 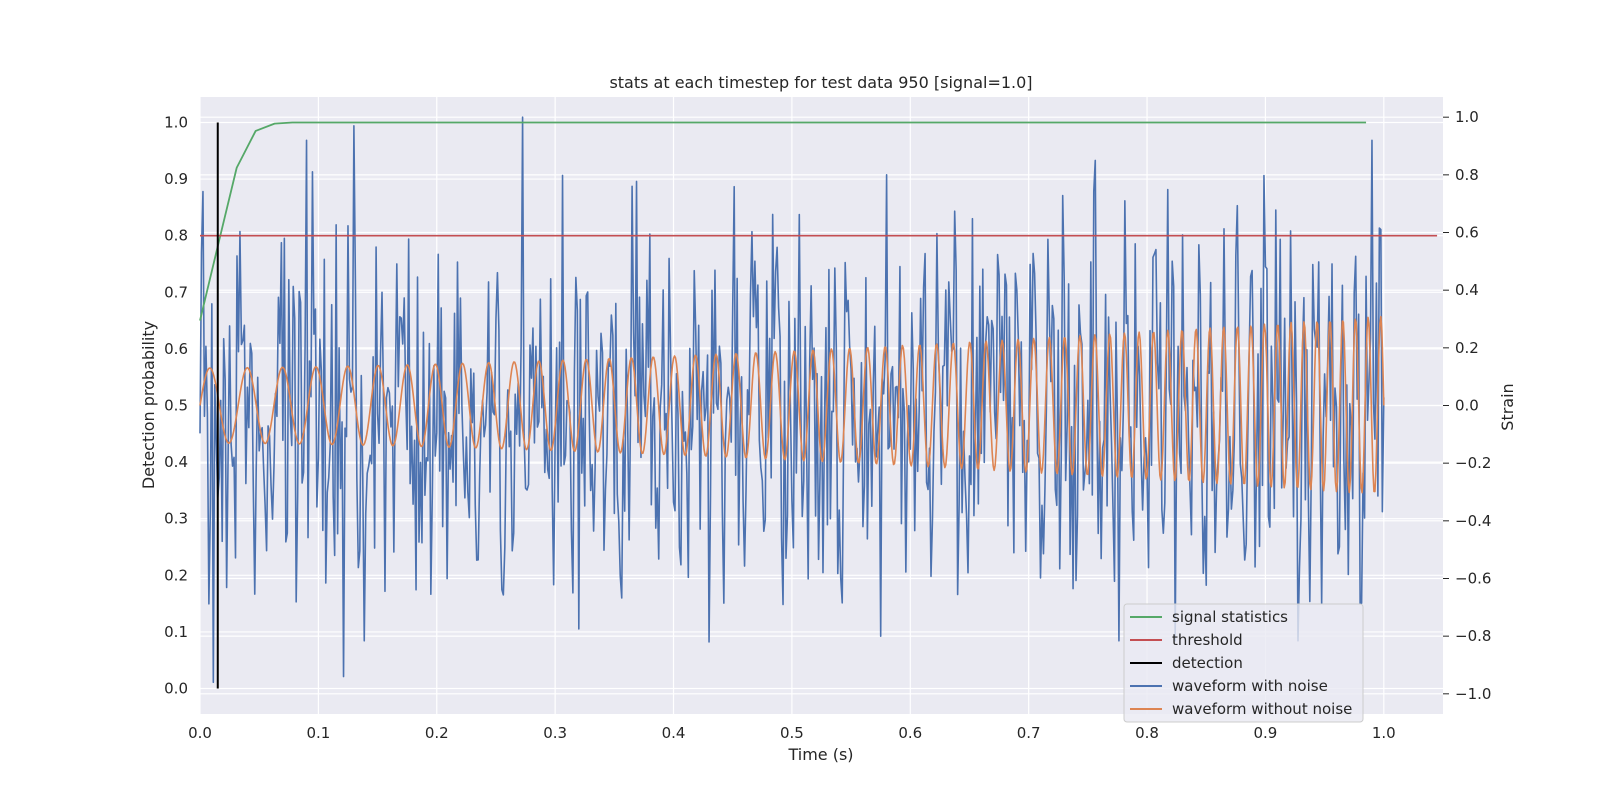 I want to click on legend-label-signal-statistics: signal statistics, so click(x=1230, y=617).